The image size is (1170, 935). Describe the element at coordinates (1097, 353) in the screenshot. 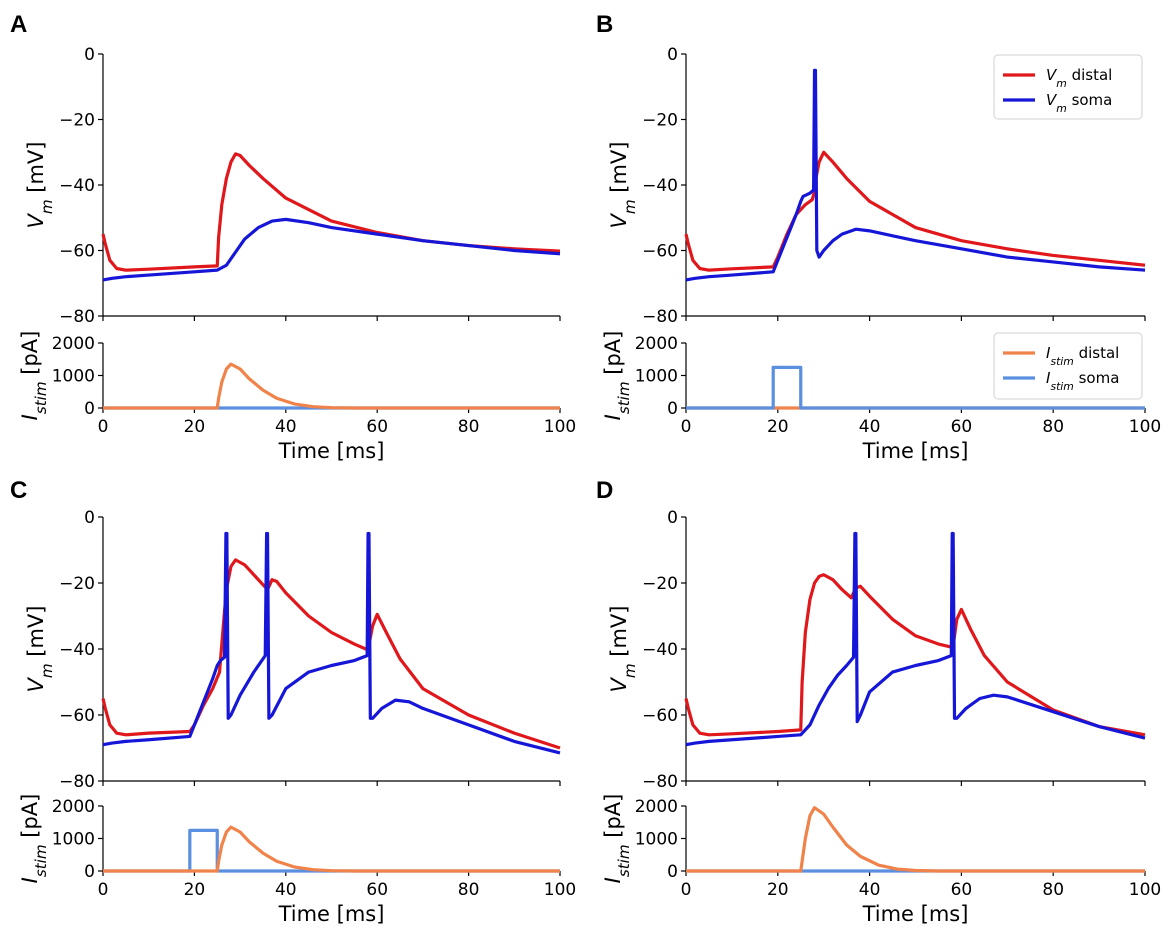

I see `text-run: distal` at that location.